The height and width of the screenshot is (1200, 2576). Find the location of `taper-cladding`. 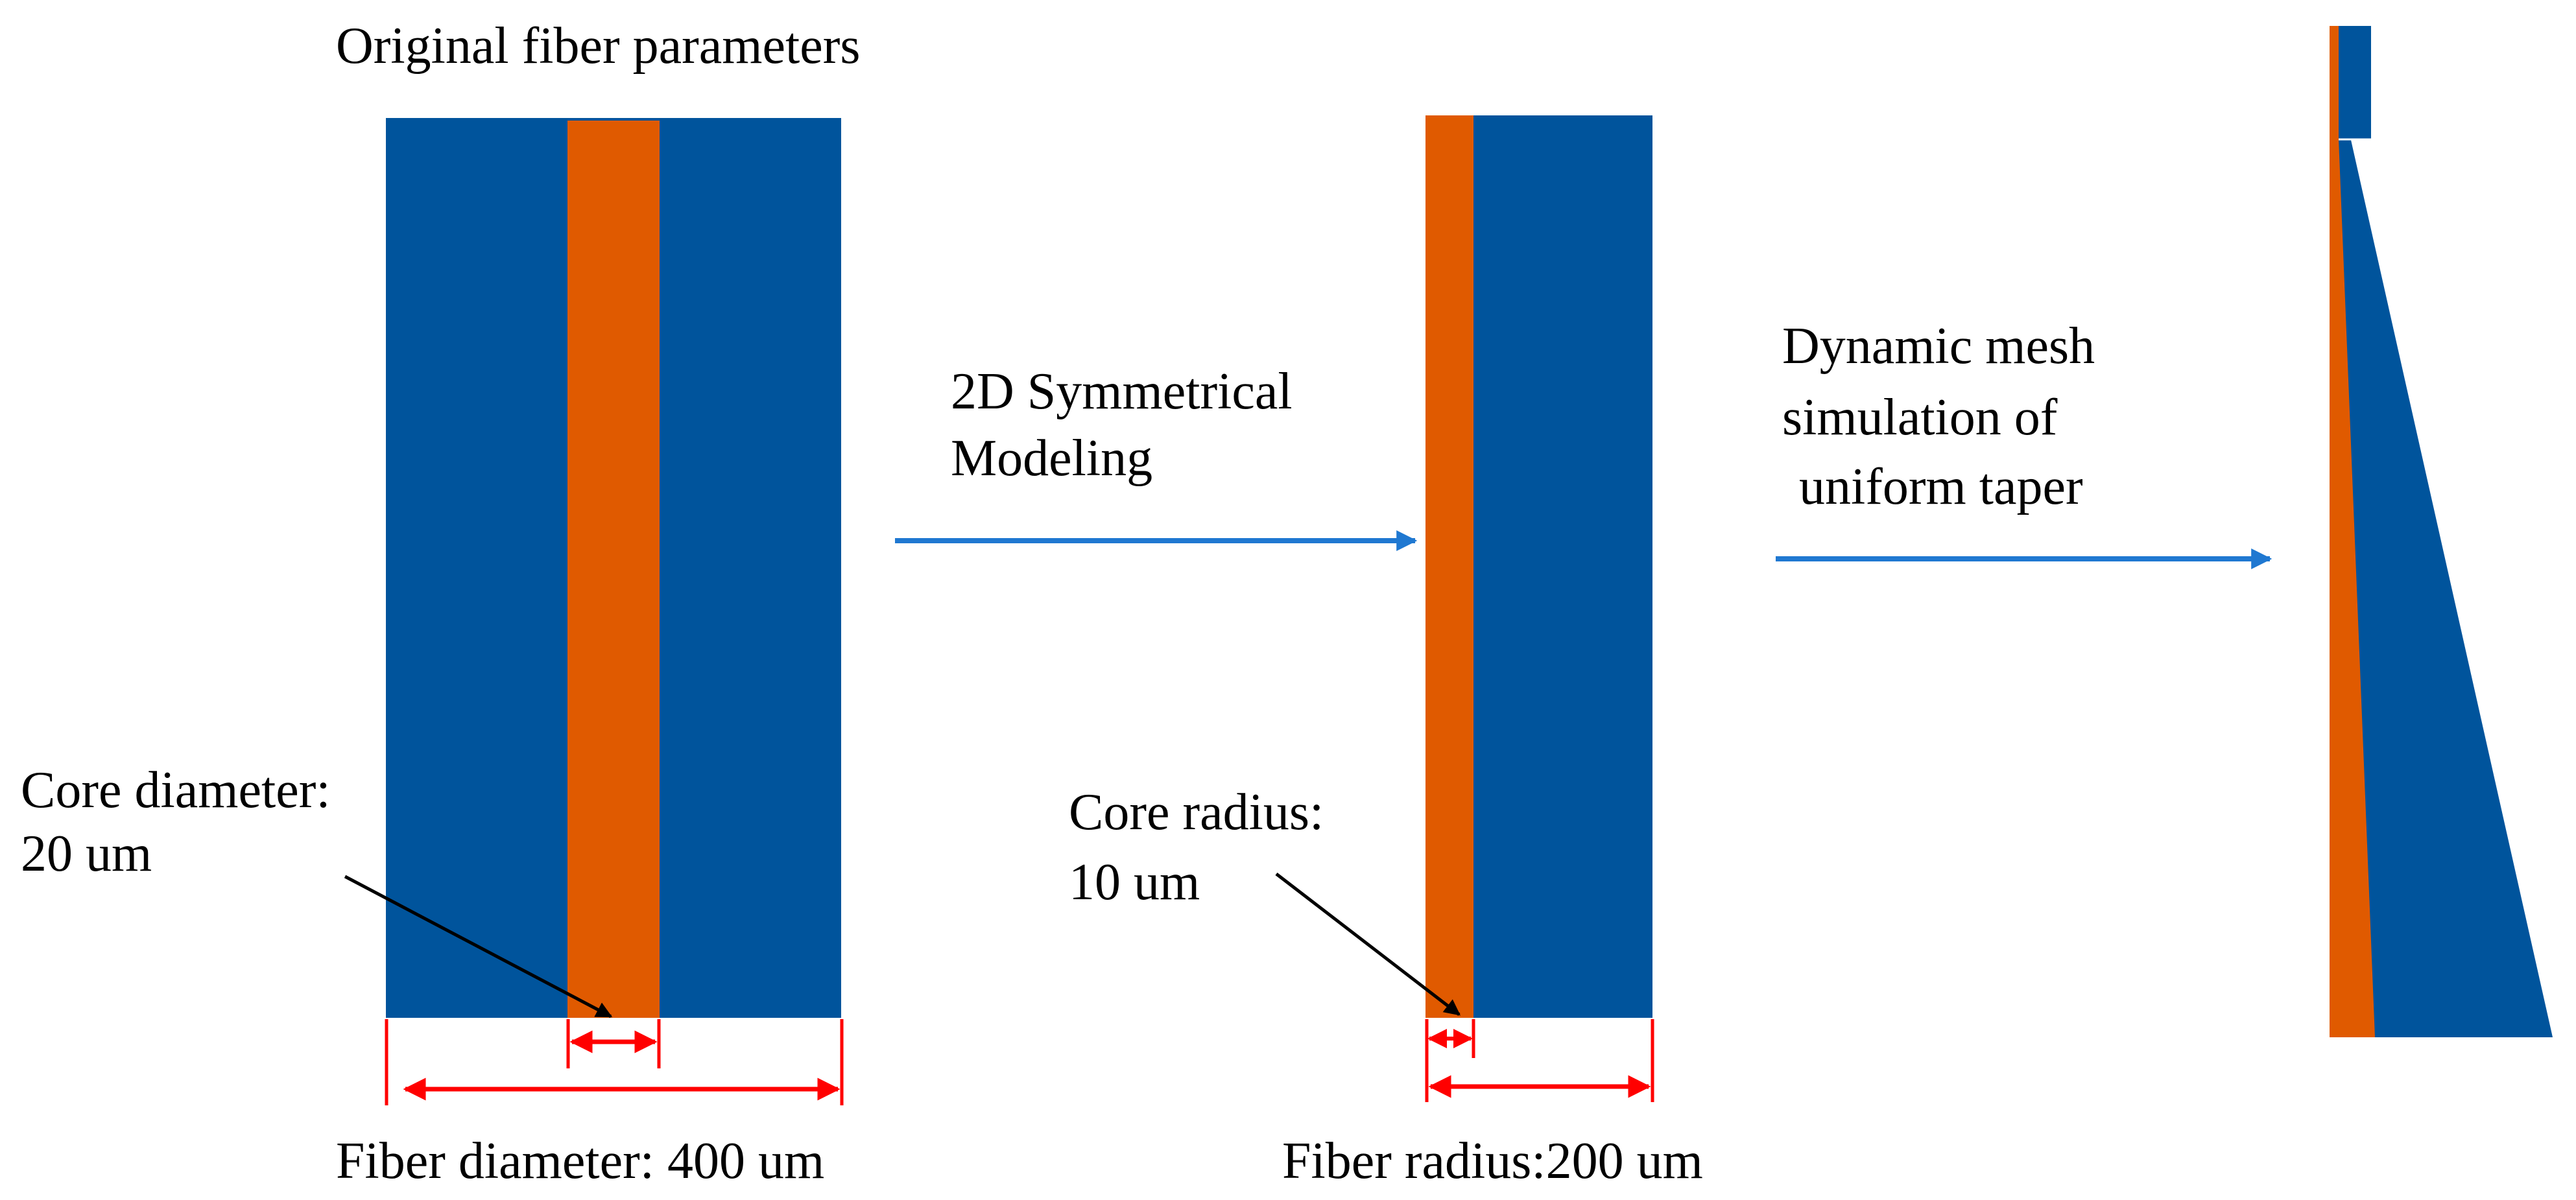

taper-cladding is located at coordinates (2441, 531).